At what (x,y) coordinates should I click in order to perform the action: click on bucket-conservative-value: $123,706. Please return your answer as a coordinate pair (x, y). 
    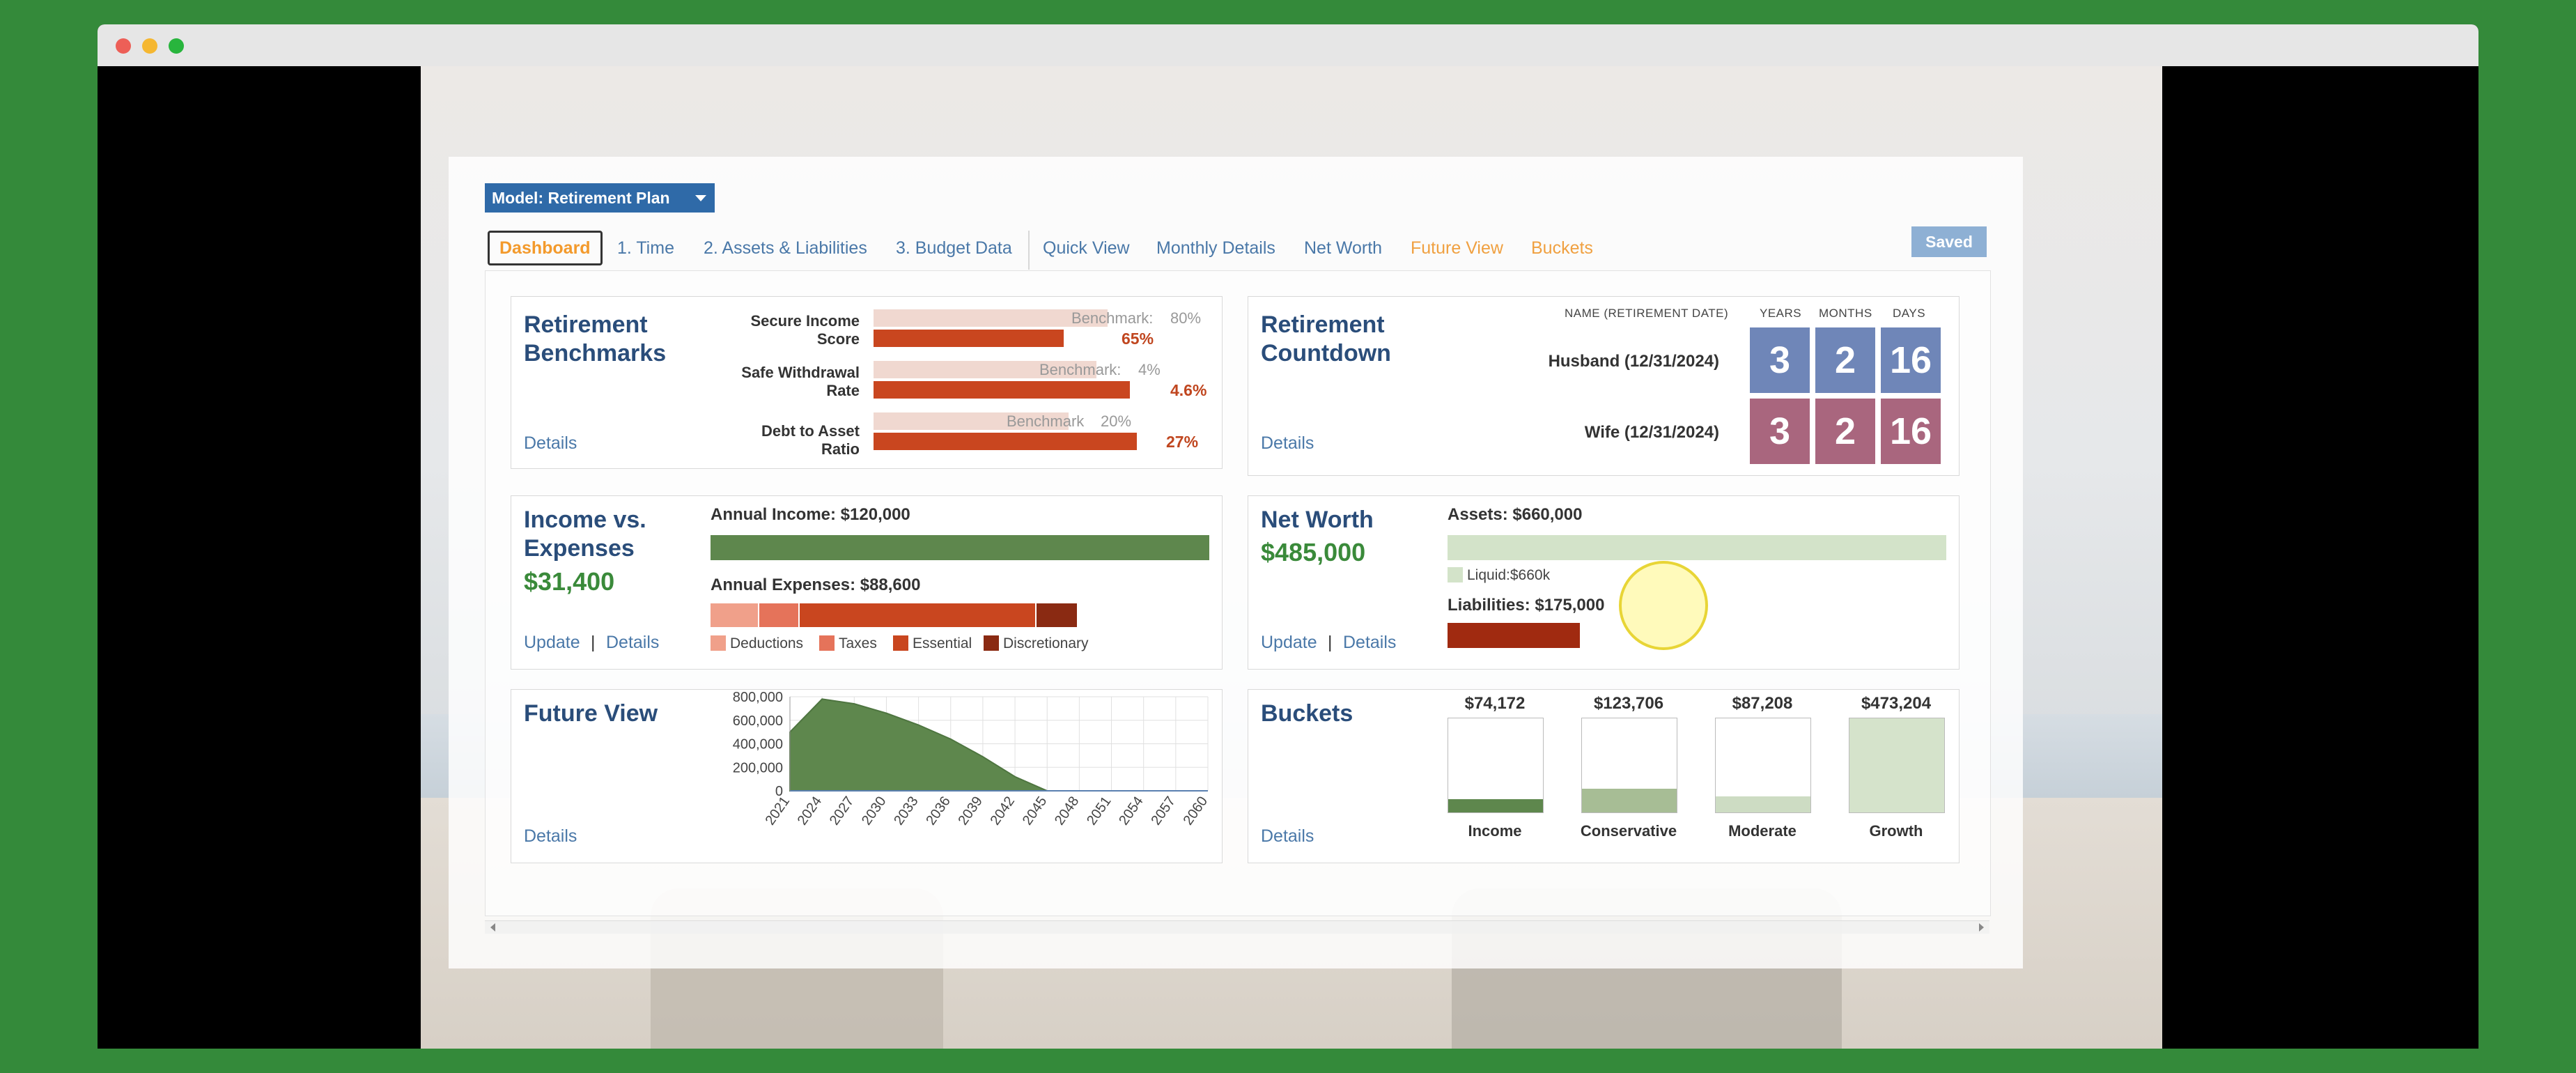
    Looking at the image, I should click on (1628, 703).